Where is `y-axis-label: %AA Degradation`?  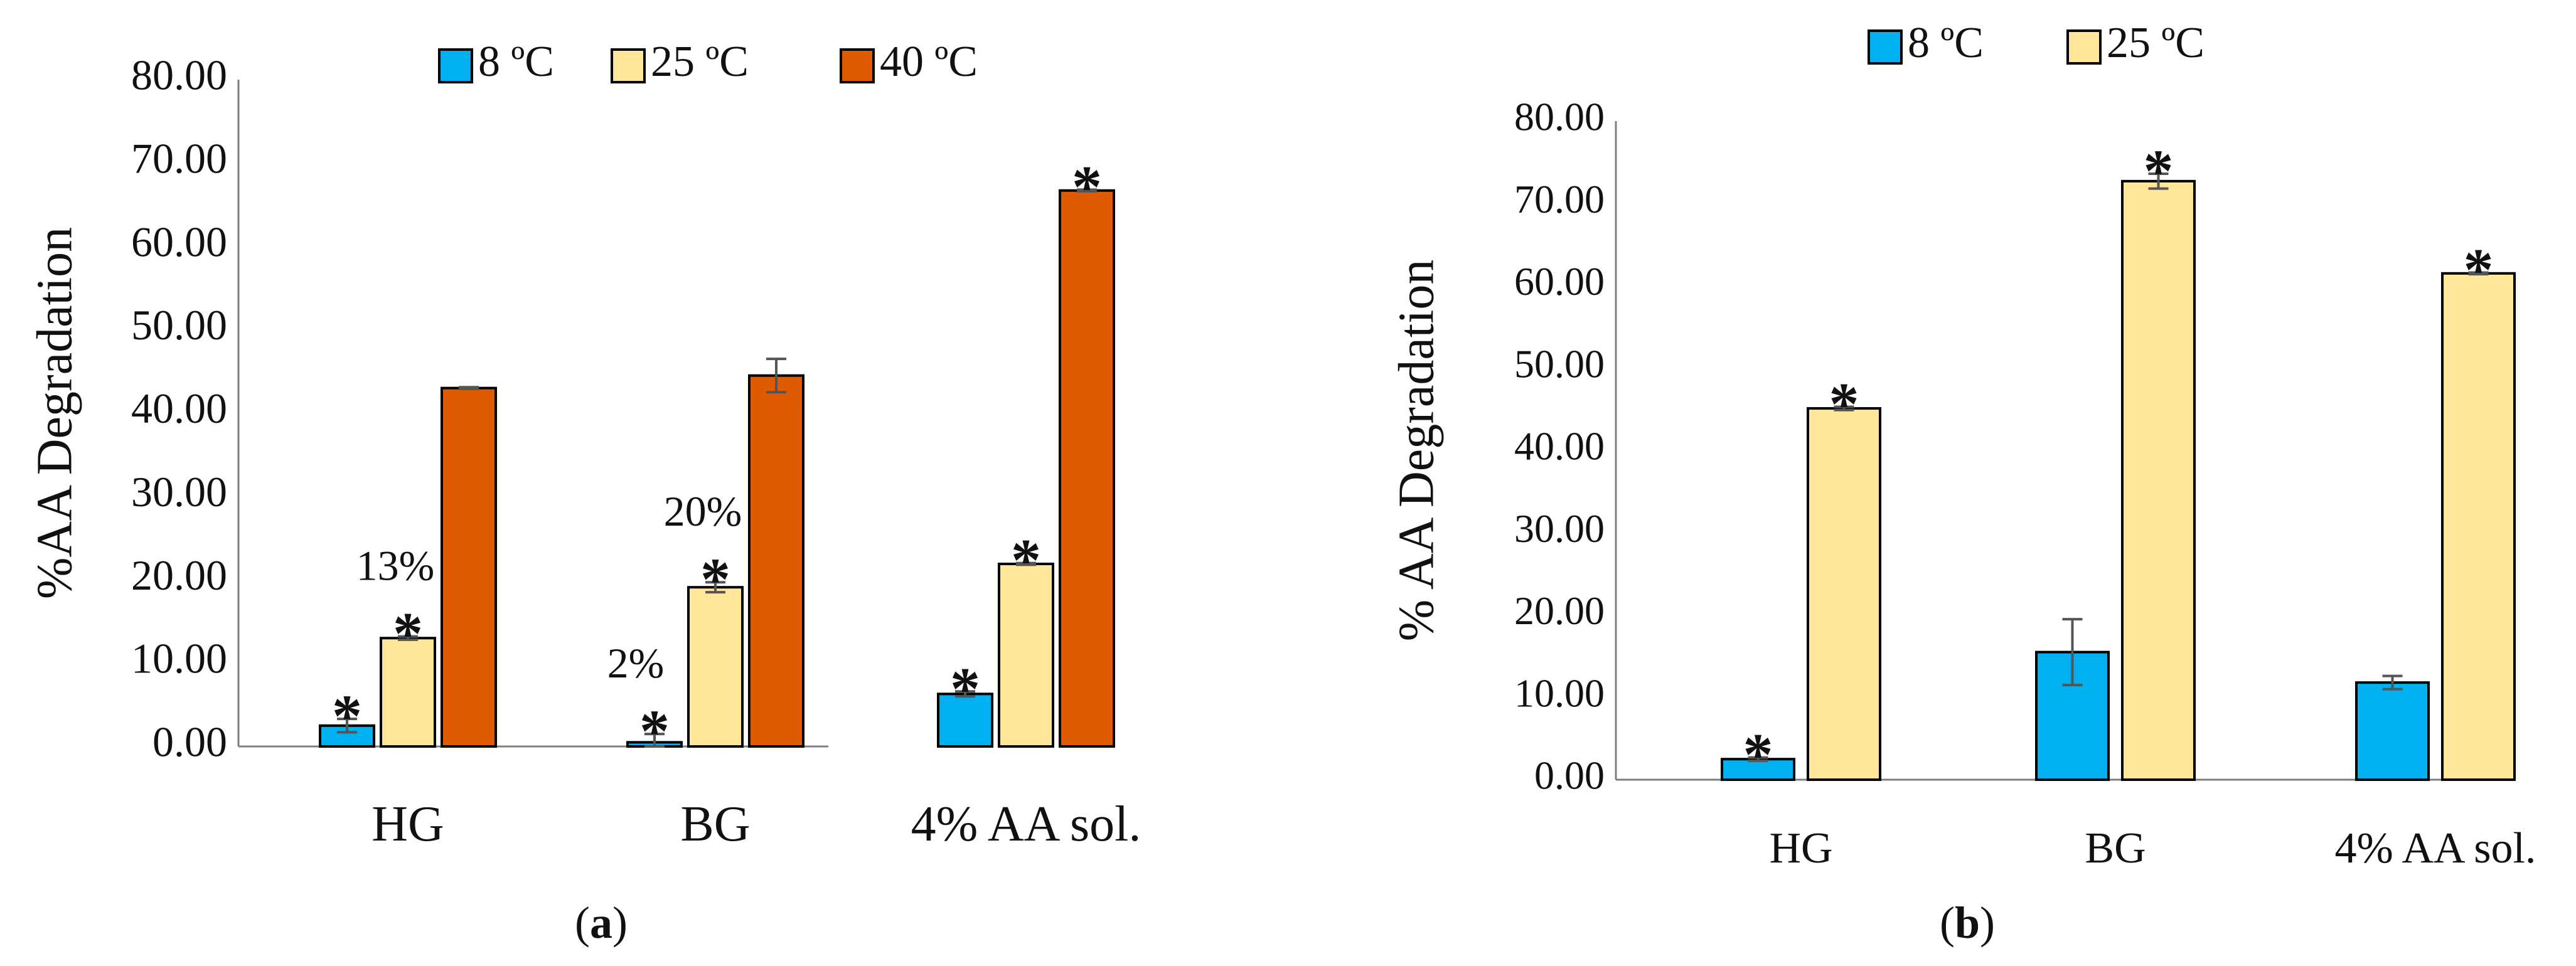
y-axis-label: %AA Degradation is located at coordinates (54, 413).